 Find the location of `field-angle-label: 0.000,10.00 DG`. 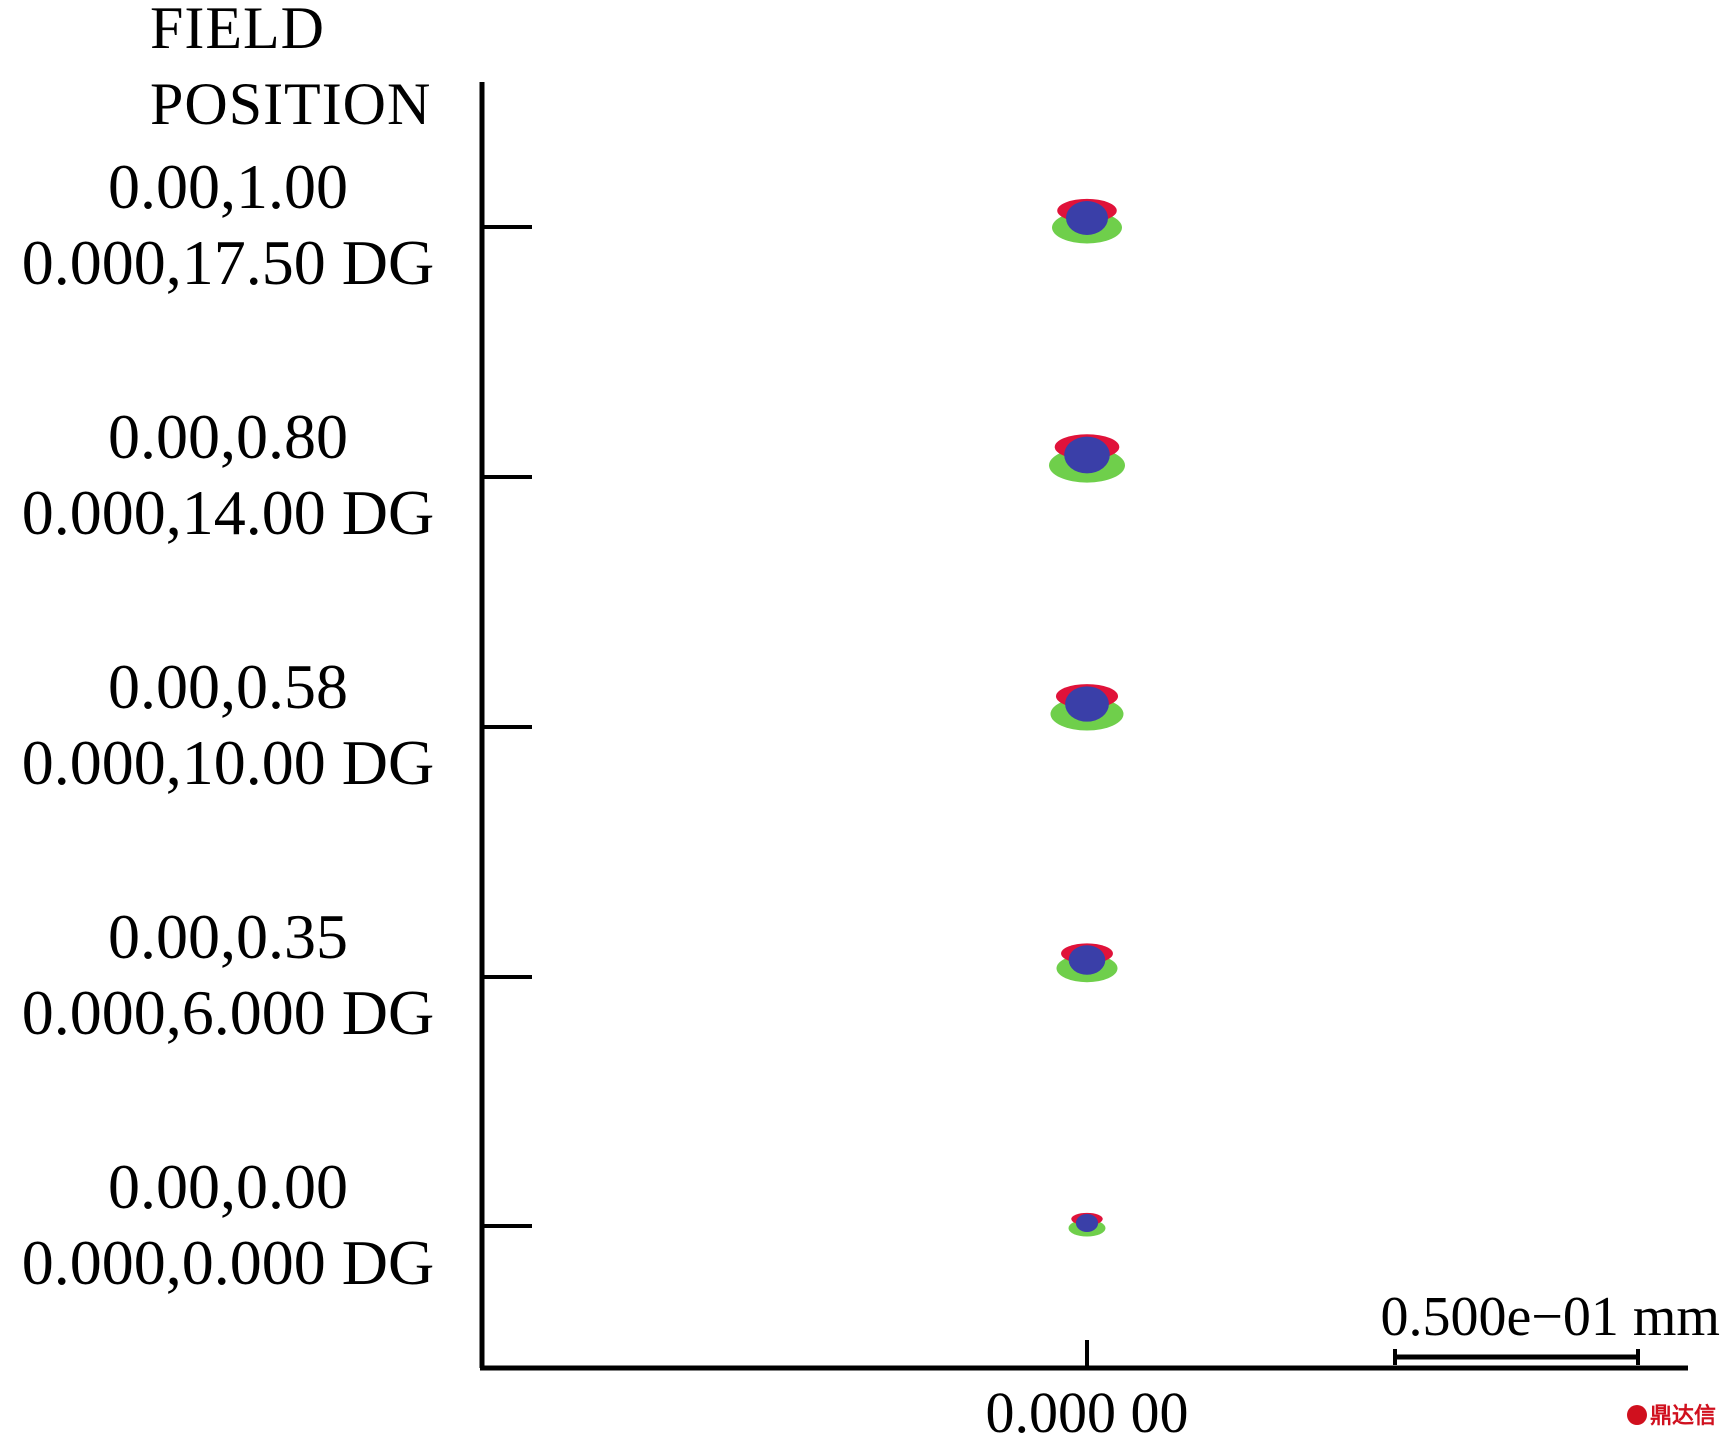

field-angle-label: 0.000,10.00 DG is located at coordinates (228, 762).